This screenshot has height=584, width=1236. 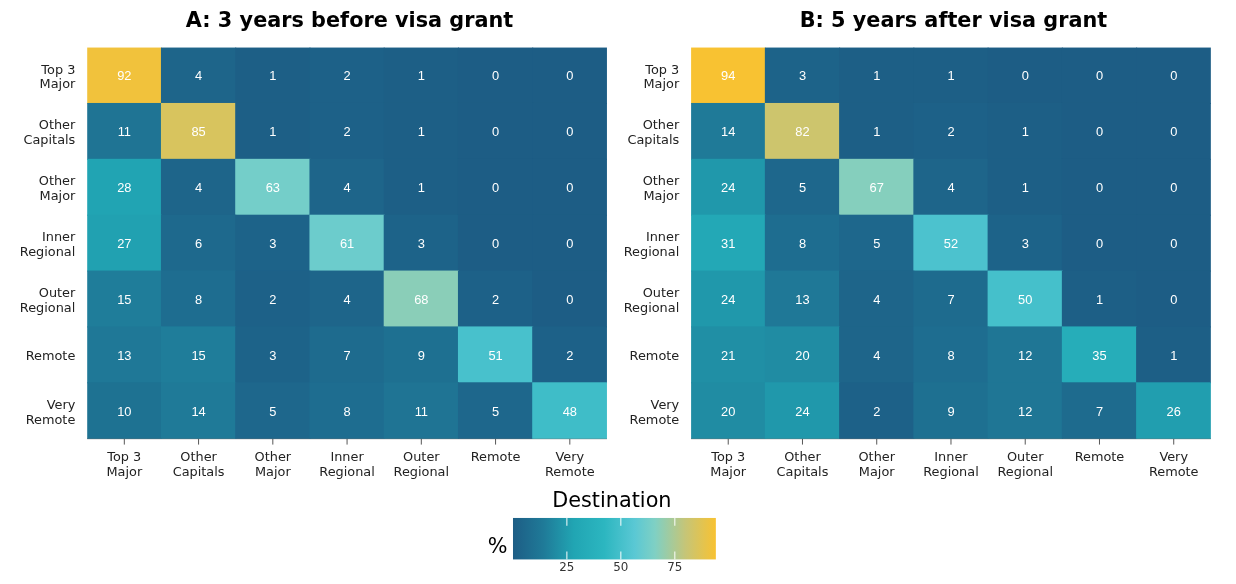 I want to click on y-tick-label: Top 3 Major, so click(x=58, y=76).